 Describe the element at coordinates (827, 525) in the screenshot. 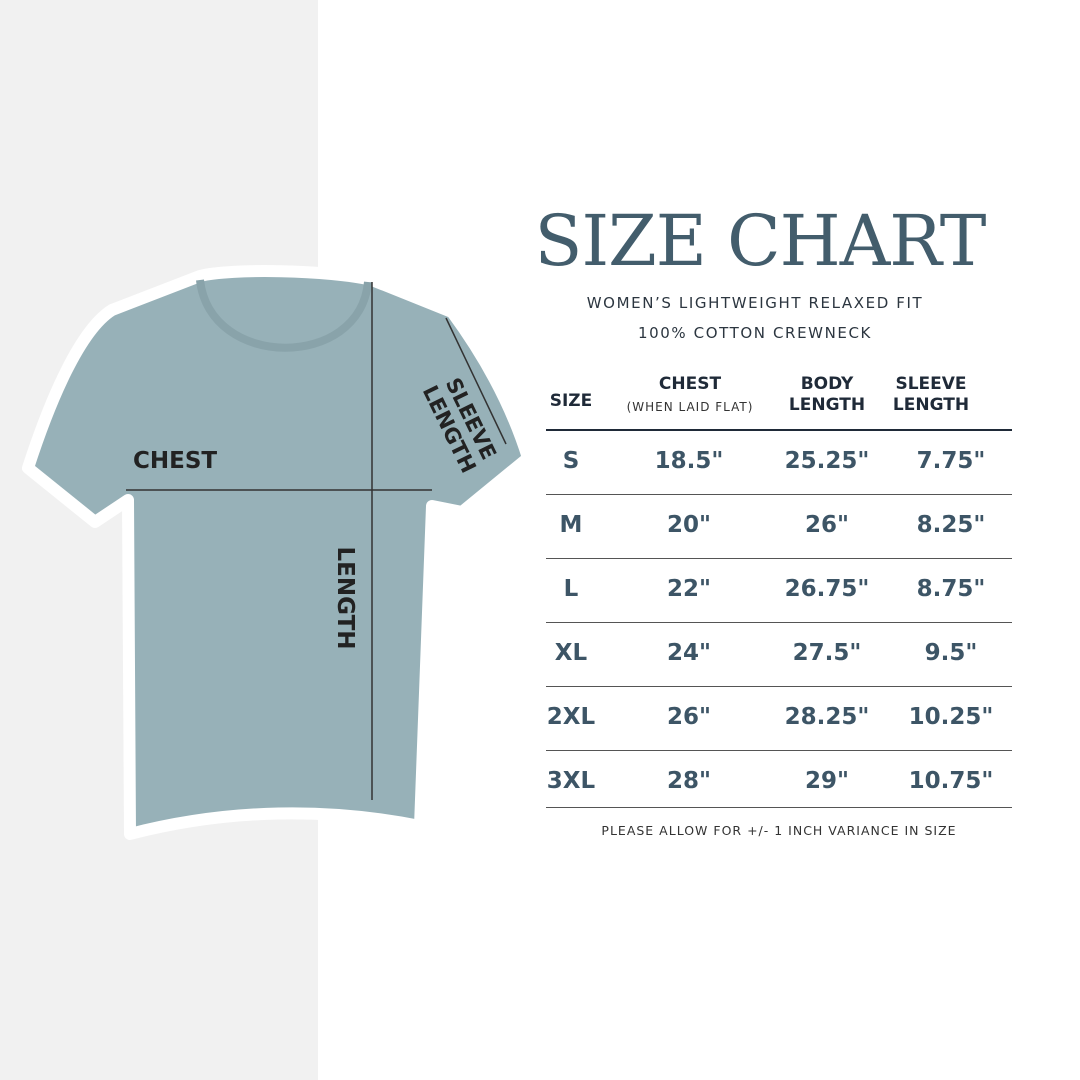

I see `cell-body-length: 26"` at that location.